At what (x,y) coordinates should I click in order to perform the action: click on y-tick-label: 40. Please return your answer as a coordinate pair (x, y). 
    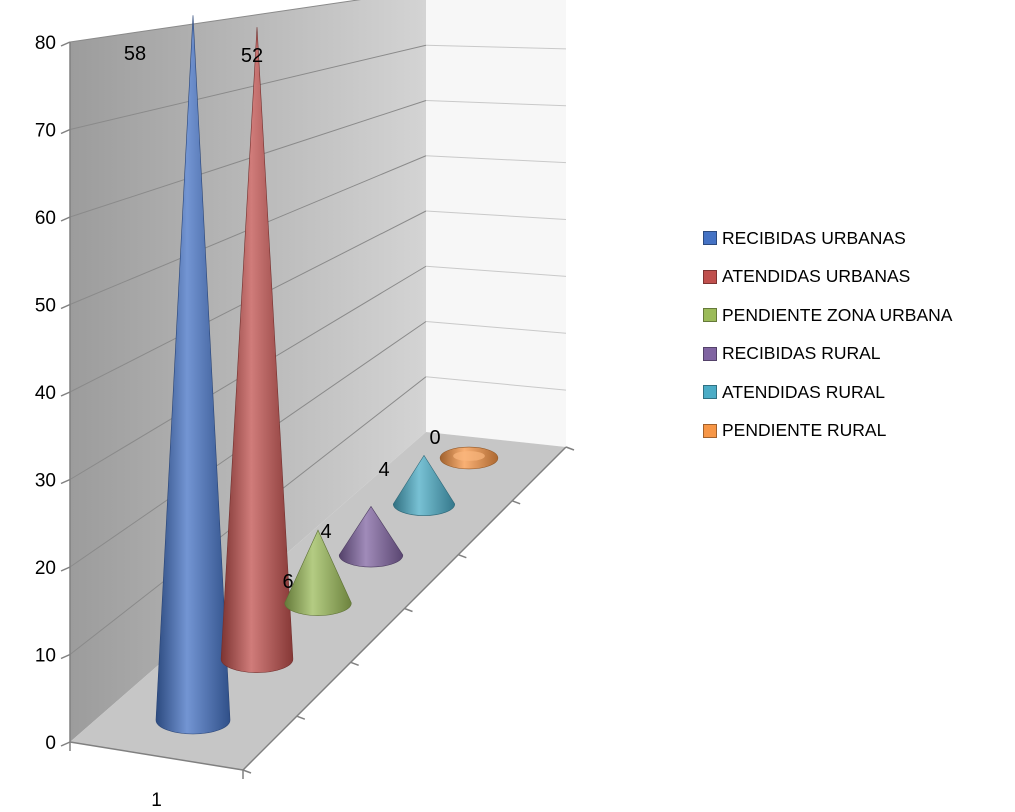
    Looking at the image, I should click on (45, 393).